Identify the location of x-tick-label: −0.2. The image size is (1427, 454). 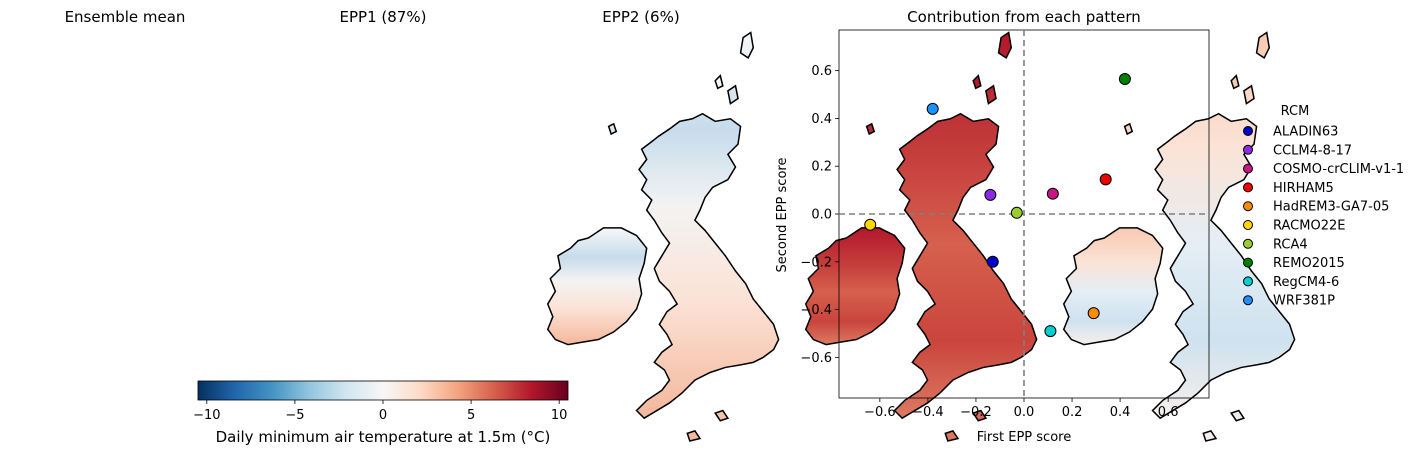
(976, 412).